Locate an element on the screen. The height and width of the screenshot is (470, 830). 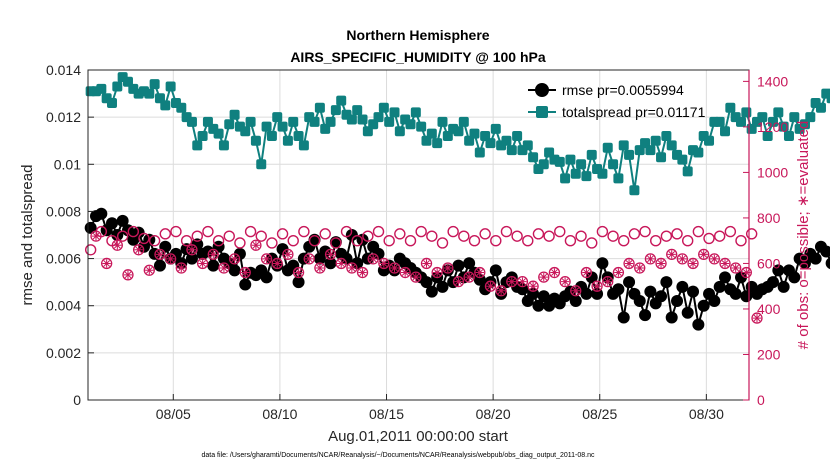
x-tick-label: 08/15 is located at coordinates (386, 414).